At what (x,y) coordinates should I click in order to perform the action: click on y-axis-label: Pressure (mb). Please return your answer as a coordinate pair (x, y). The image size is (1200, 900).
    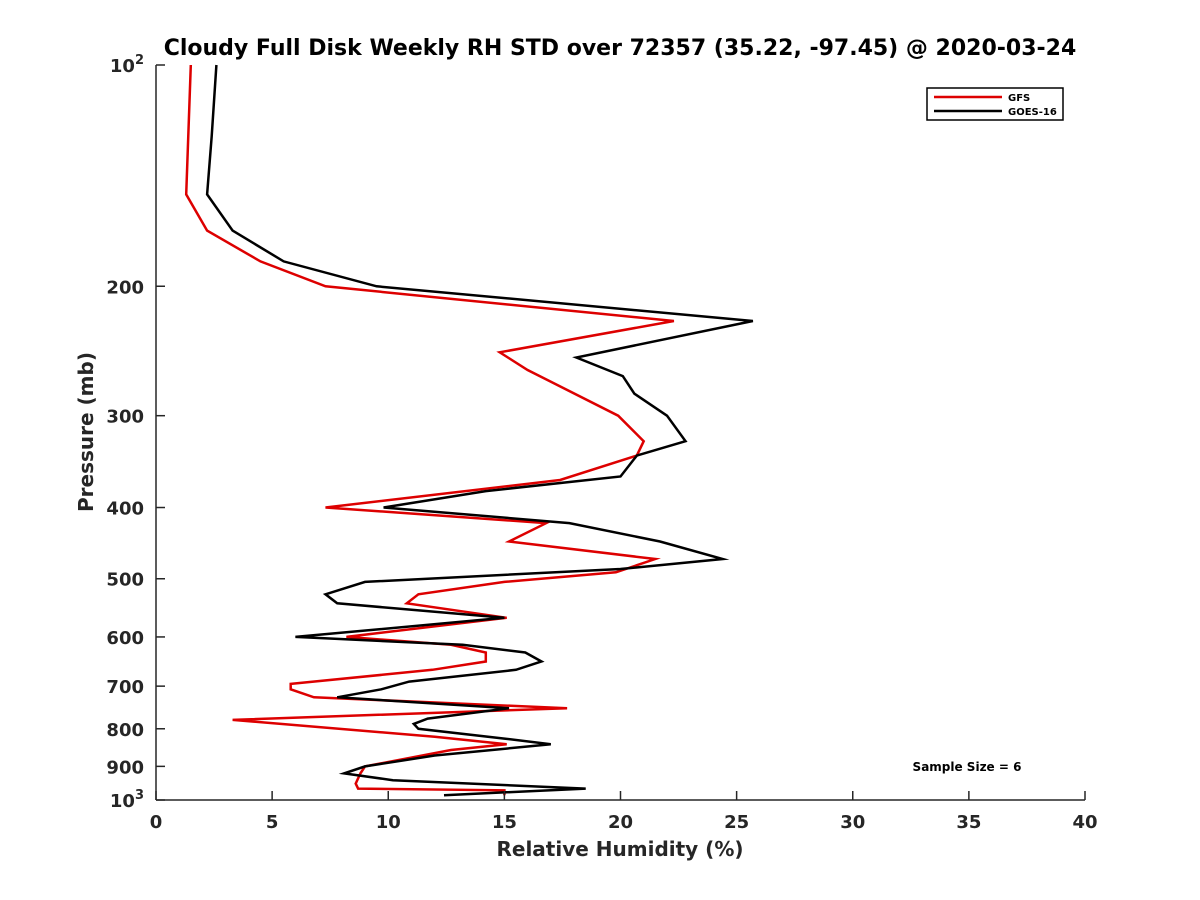
    Looking at the image, I should click on (86, 432).